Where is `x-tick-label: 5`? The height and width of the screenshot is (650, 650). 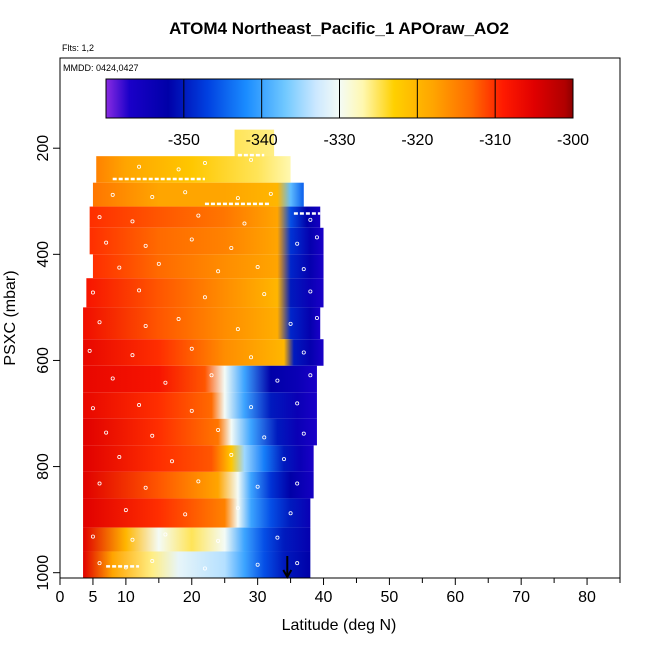
x-tick-label: 5 is located at coordinates (92, 597).